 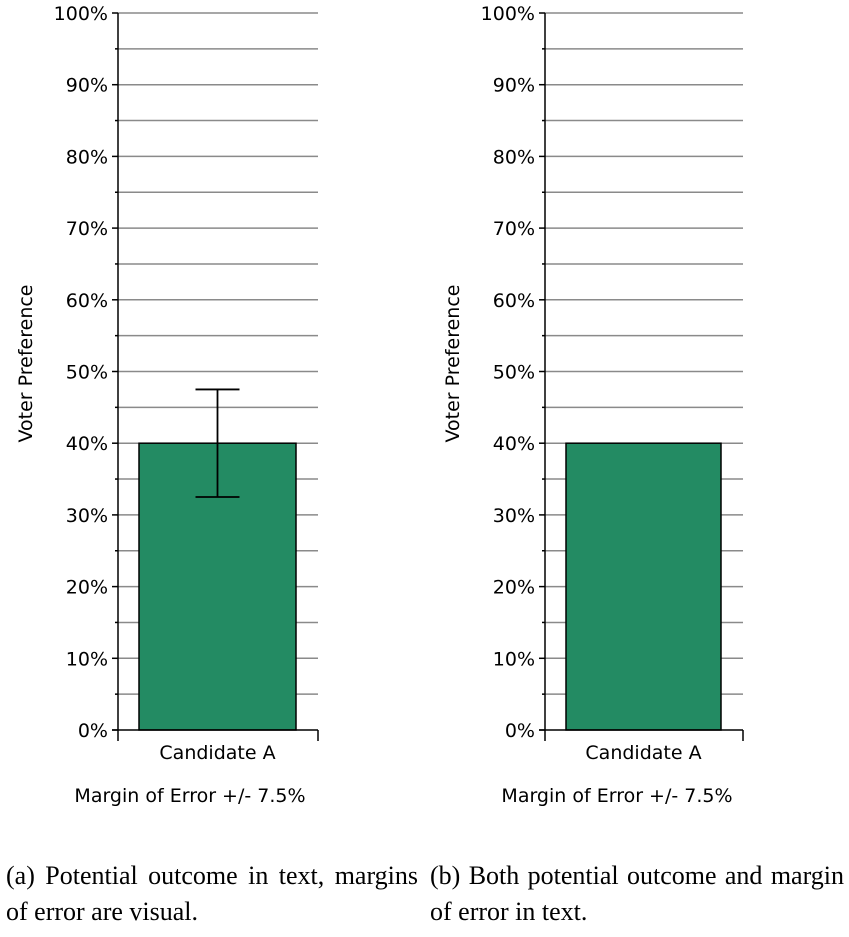 I want to click on bar-candidate-a, so click(x=643, y=586).